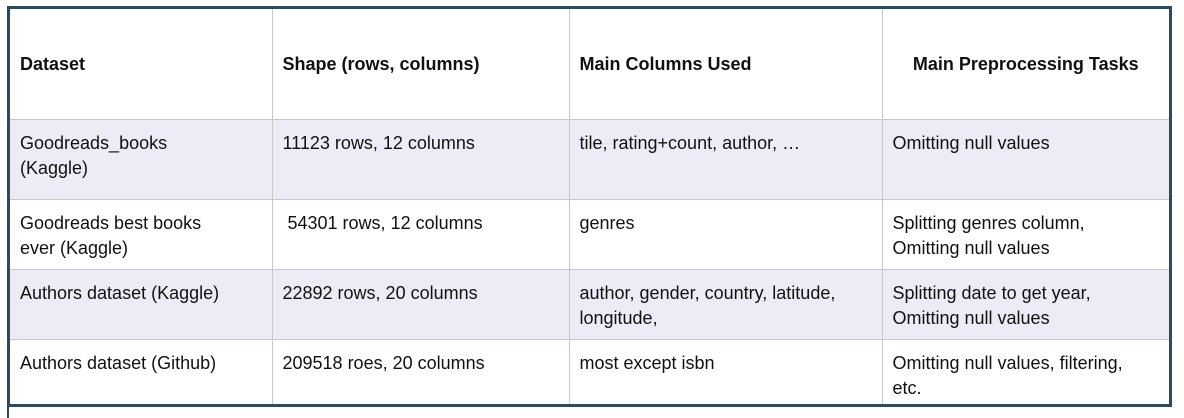  What do you see at coordinates (382, 223) in the screenshot?
I see `cell-text: 54301 rows, 12 columns` at bounding box center [382, 223].